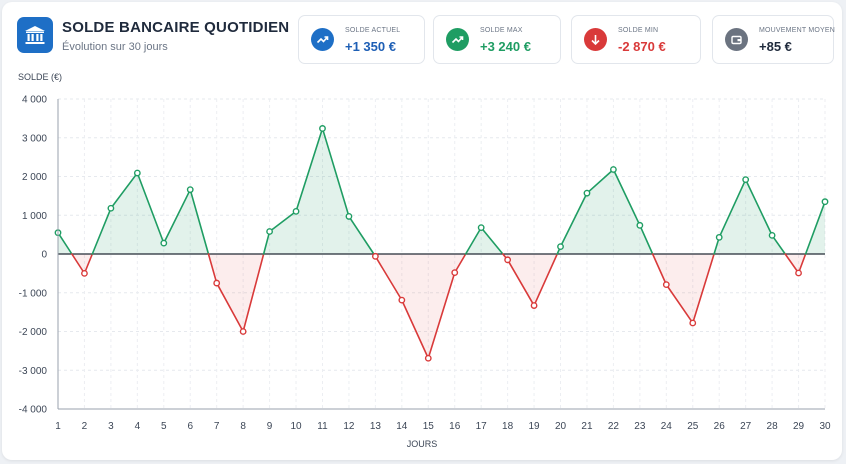 The width and height of the screenshot is (846, 464). Describe the element at coordinates (640, 426) in the screenshot. I see `x-tick-label: 23` at that location.